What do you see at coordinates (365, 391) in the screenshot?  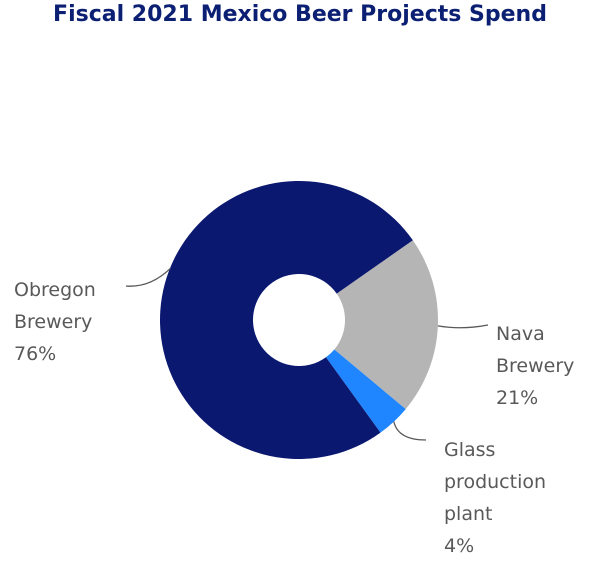 I see `donut-slice-glass-production-plant` at bounding box center [365, 391].